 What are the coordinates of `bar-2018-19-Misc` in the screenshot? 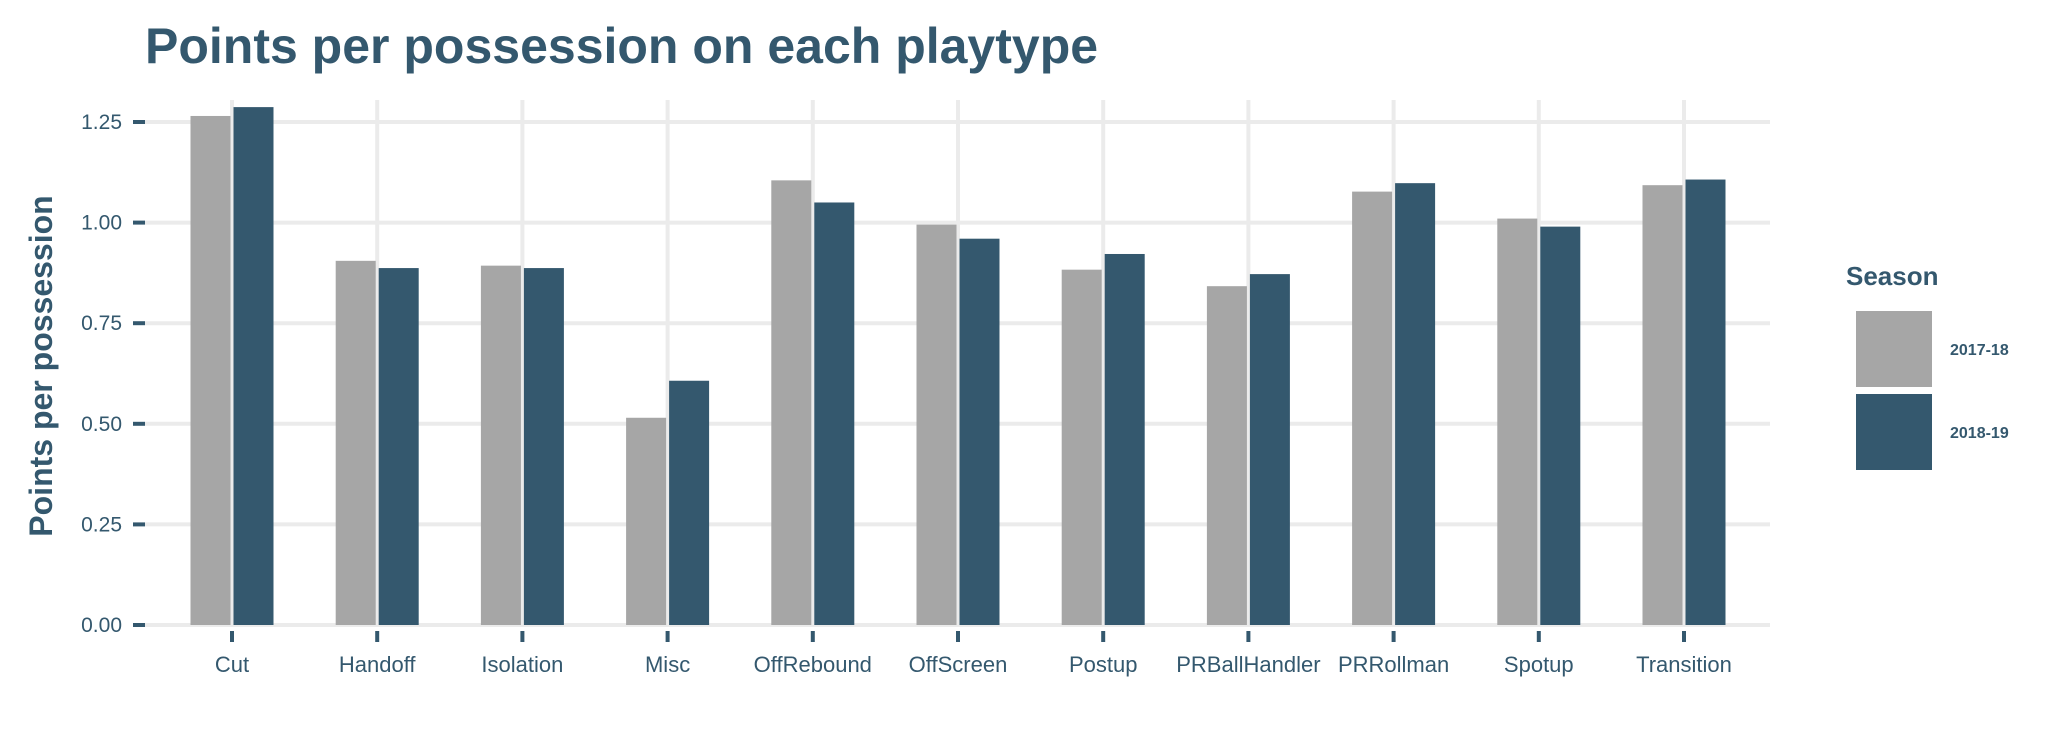 It's located at (689, 502).